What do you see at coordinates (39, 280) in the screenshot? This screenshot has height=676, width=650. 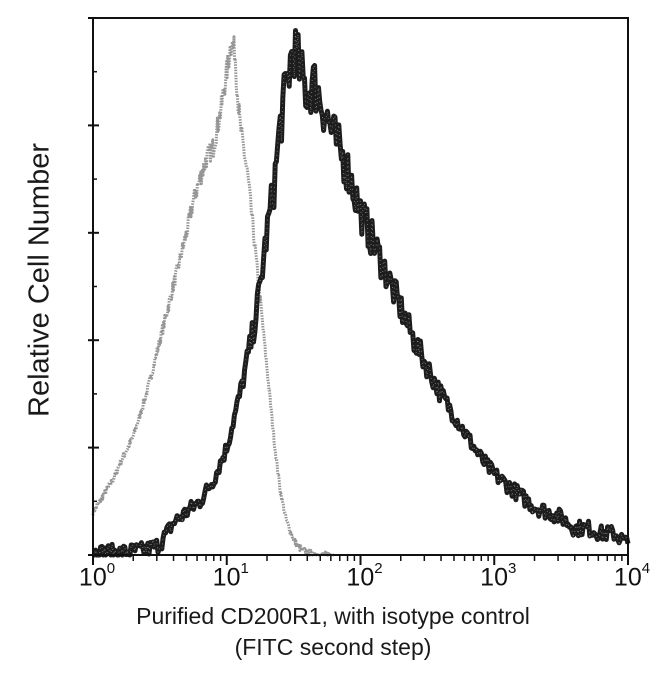 I see `y-axis-label: Relative Cell Number` at bounding box center [39, 280].